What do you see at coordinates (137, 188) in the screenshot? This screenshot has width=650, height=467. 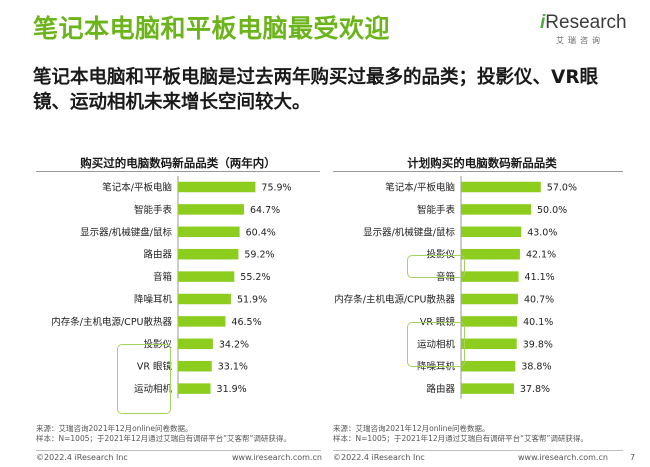 I see `left-category-label: 笔记本/平板电脑` at bounding box center [137, 188].